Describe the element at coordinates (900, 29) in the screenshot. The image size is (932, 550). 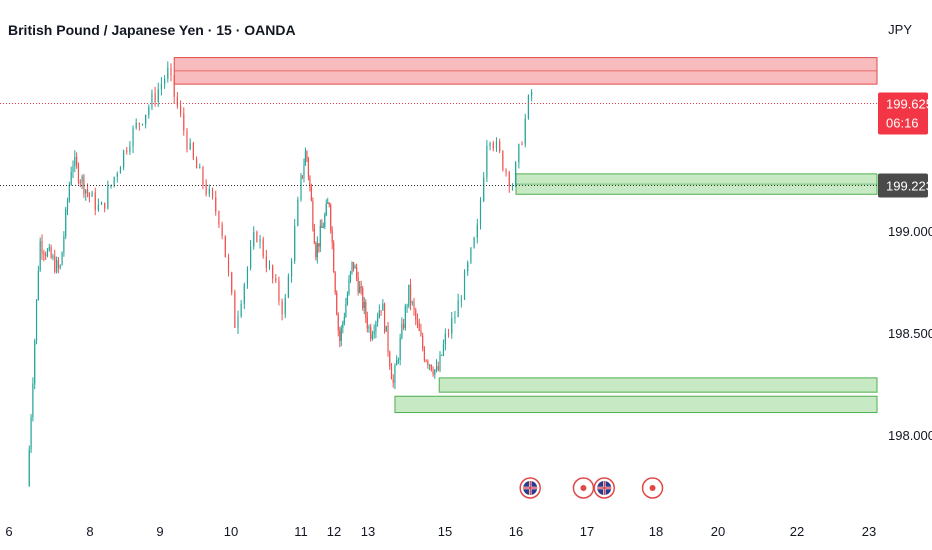
I see `currency-label: JPY` at that location.